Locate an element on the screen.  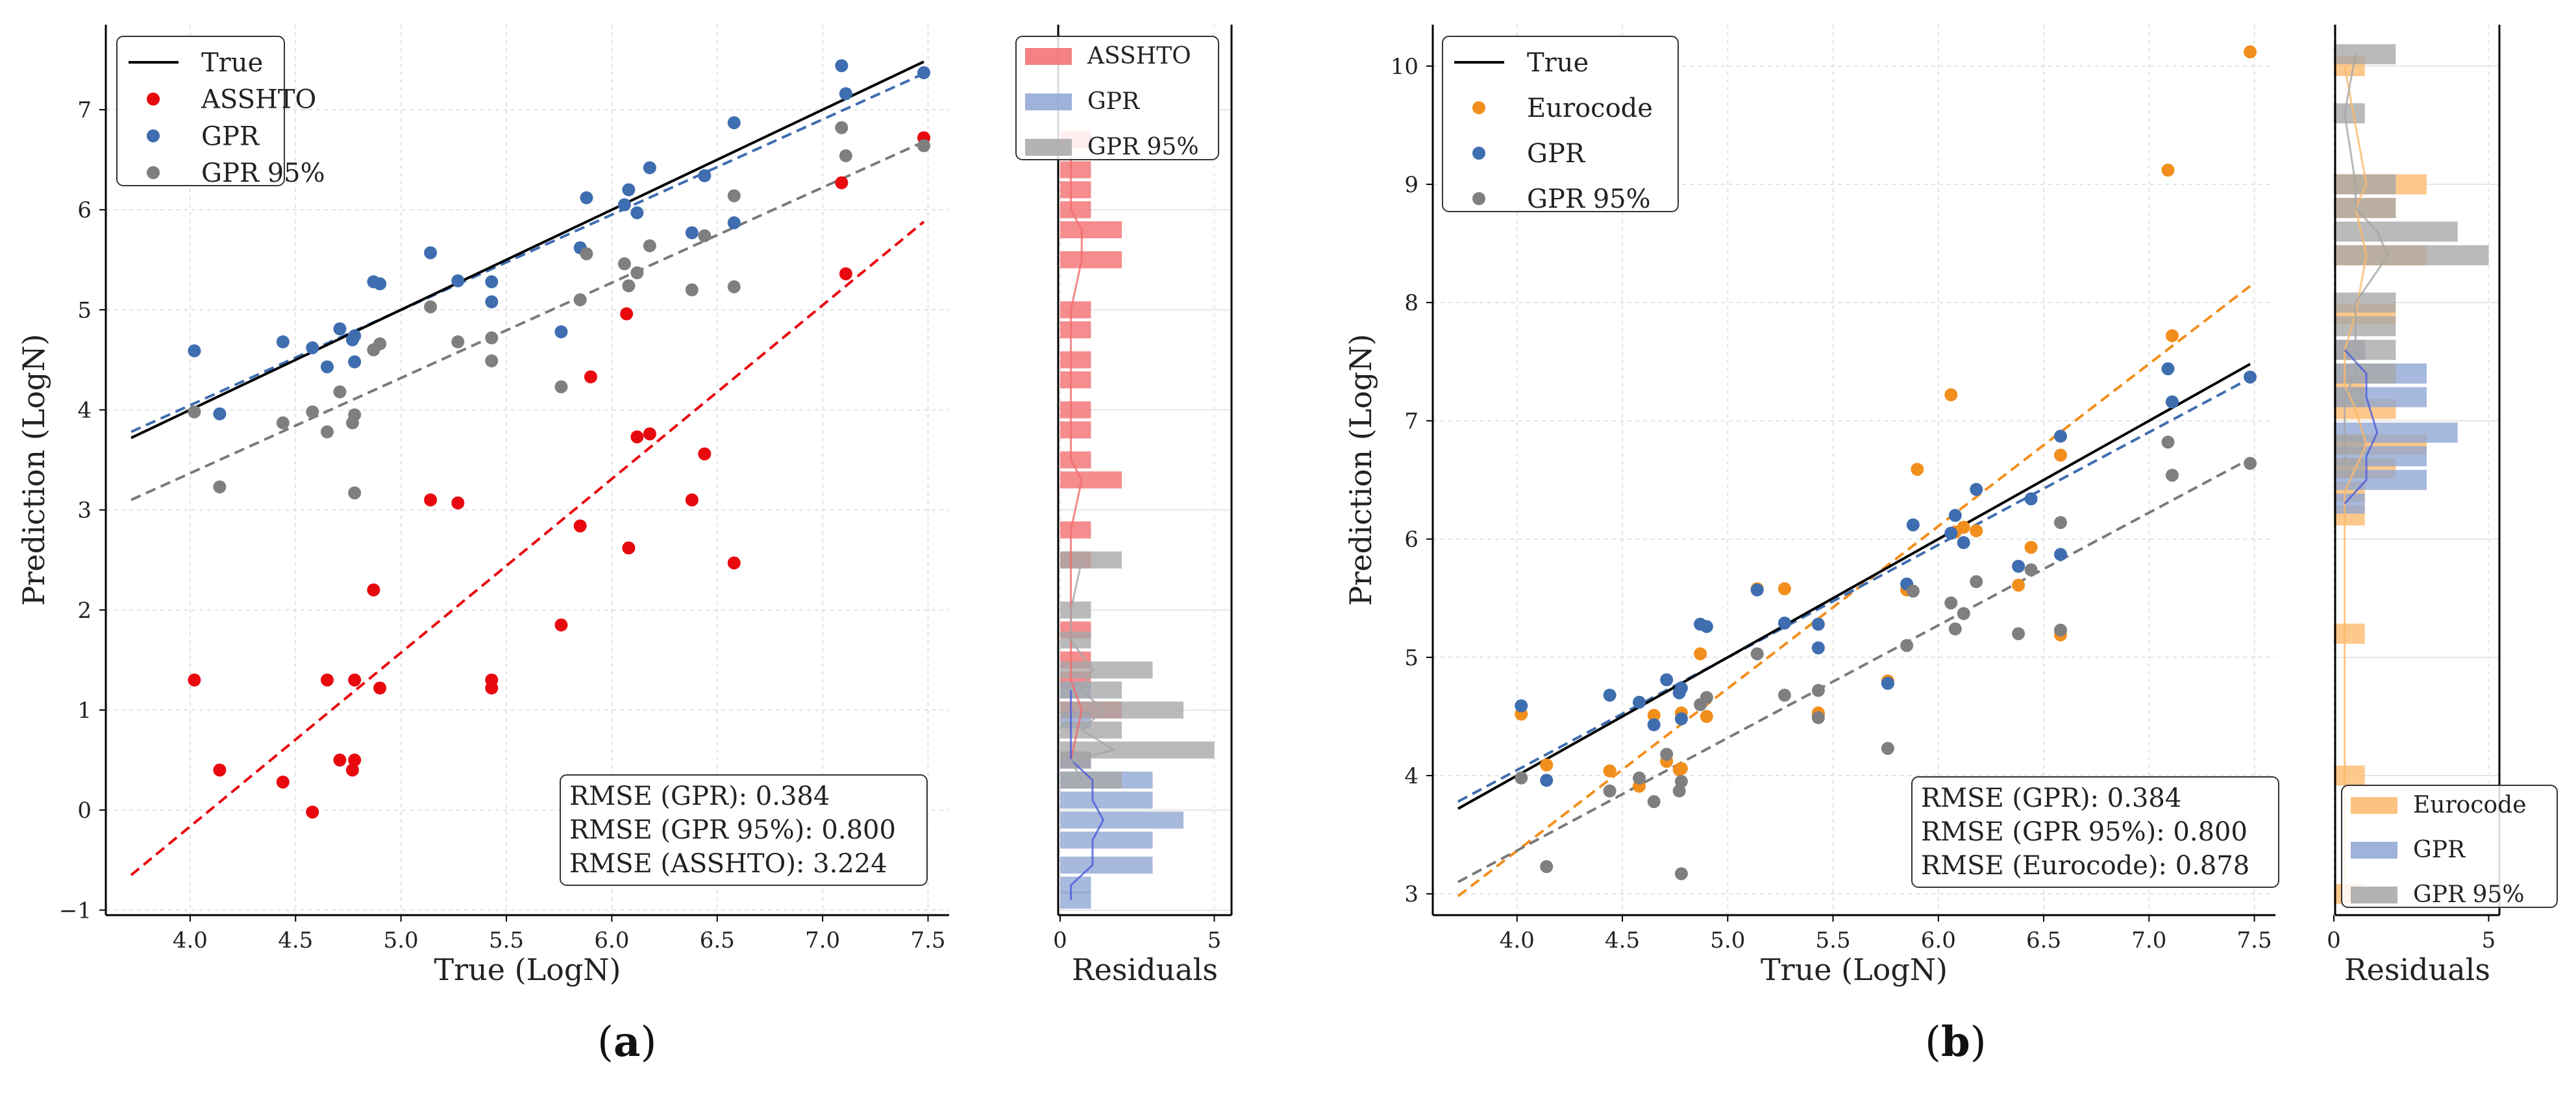
residual-legend-swatch-asshto is located at coordinates (1048, 56).